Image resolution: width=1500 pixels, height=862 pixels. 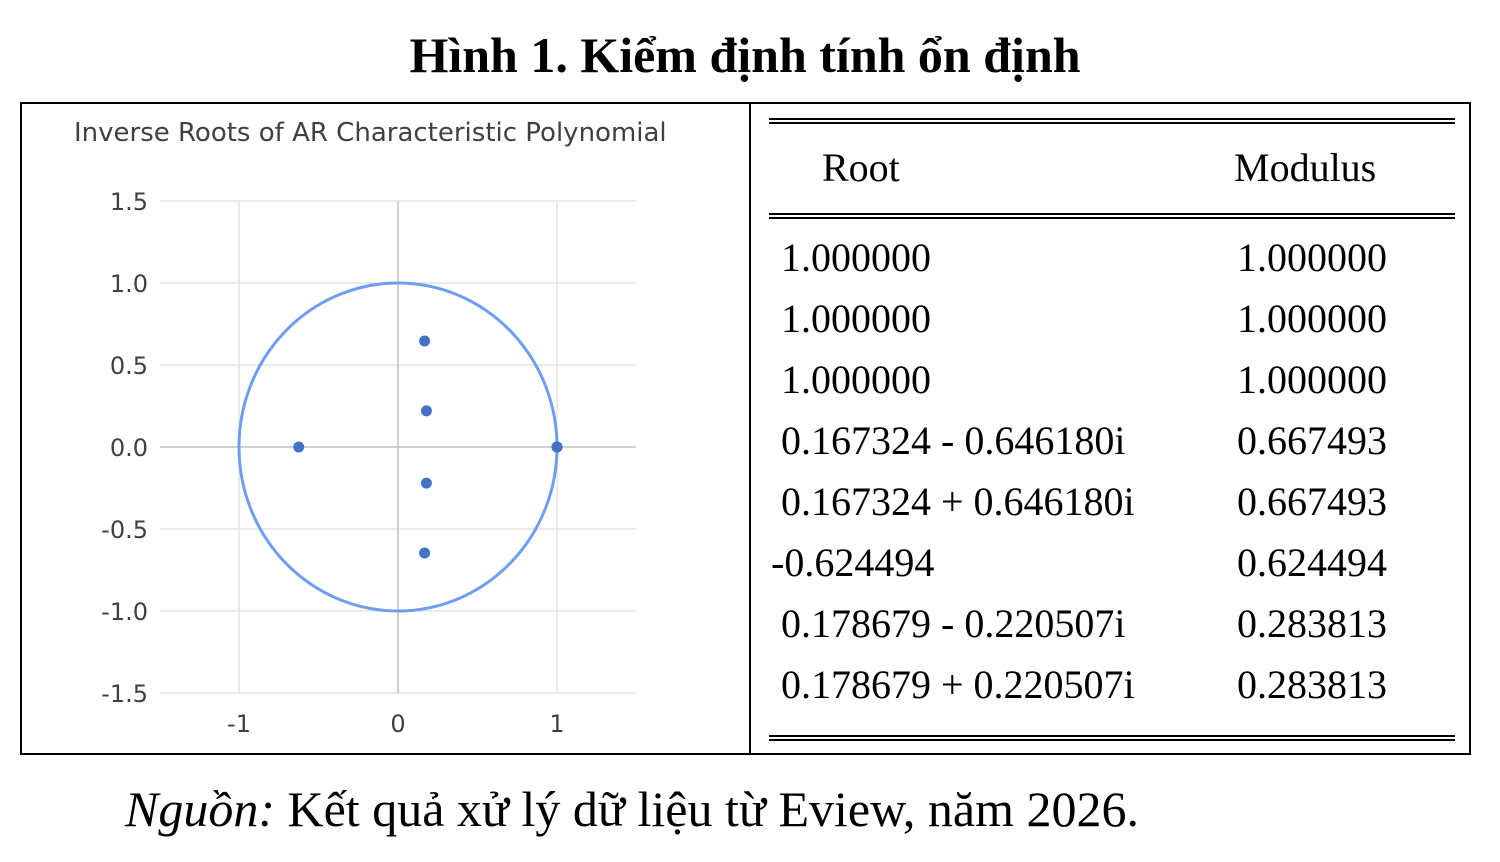 I want to click on header-root: Root, so click(x=861, y=167).